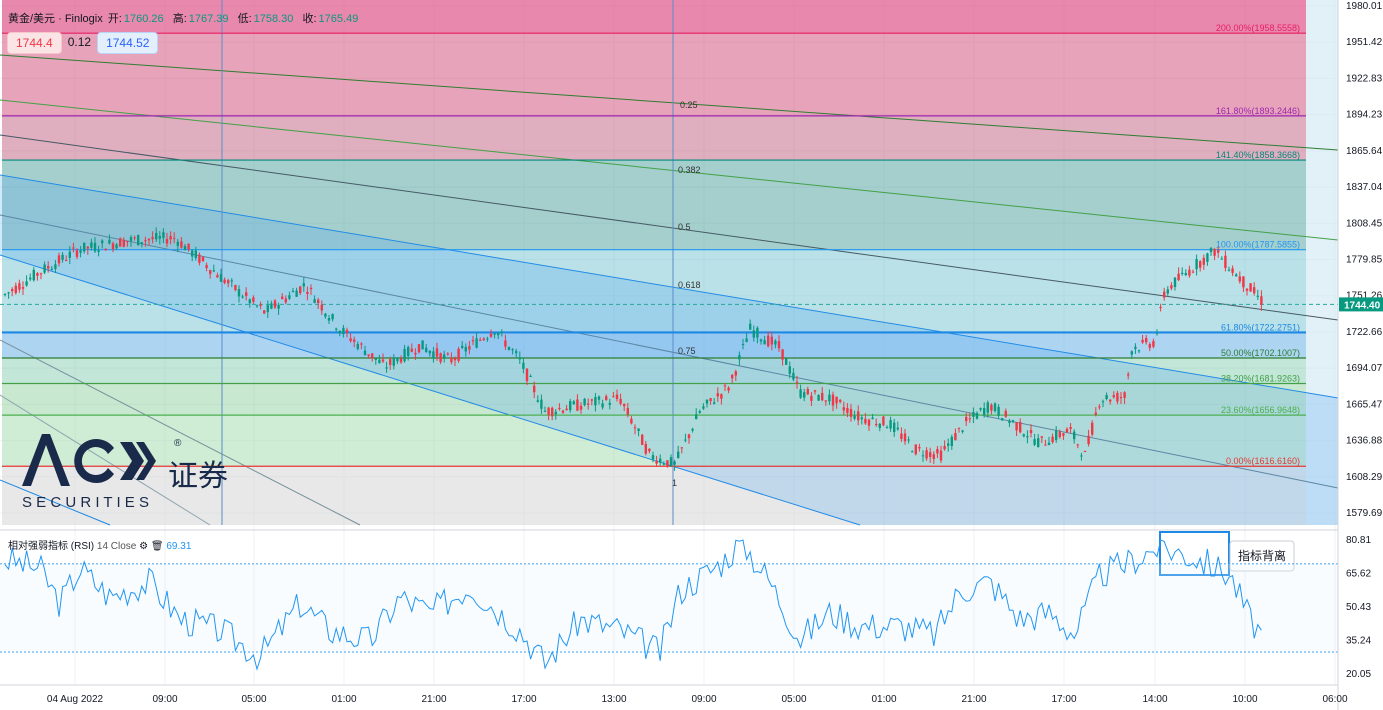 This screenshot has height=710, width=1383. What do you see at coordinates (83, 43) in the screenshot?
I see `trade-buttons: 1744.4 0.12 1744.52` at bounding box center [83, 43].